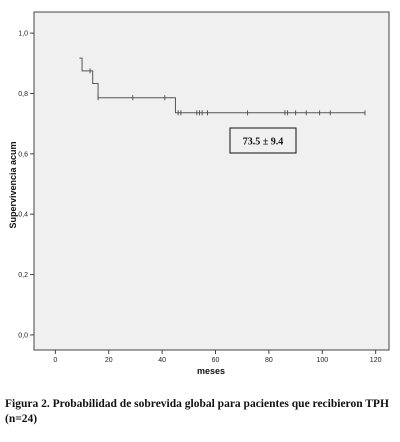 Image resolution: width=400 pixels, height=442 pixels. Describe the element at coordinates (26, 185) in the screenshot. I see `y-axis: 0,0 0,2 0,4 0,6 0,8 1,0` at that location.